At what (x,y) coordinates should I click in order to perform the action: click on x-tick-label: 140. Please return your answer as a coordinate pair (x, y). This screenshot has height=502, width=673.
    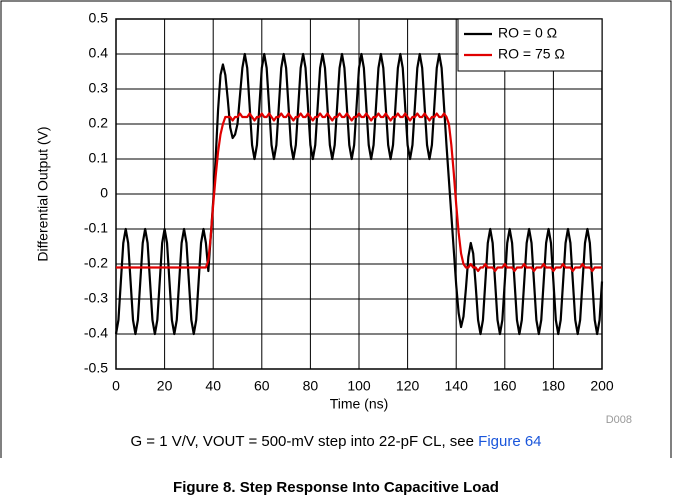
    Looking at the image, I should click on (457, 386).